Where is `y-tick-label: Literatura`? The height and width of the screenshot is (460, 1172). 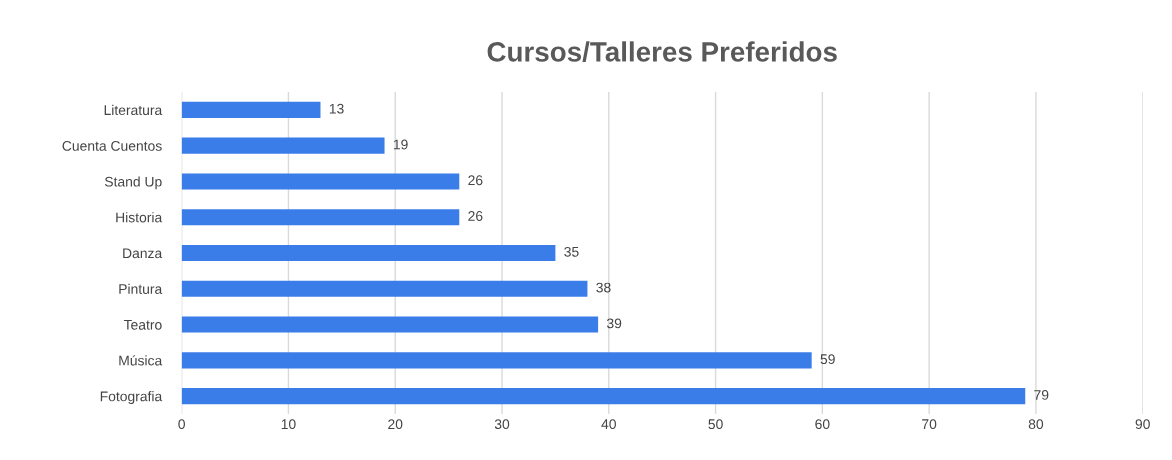 y-tick-label: Literatura is located at coordinates (133, 110).